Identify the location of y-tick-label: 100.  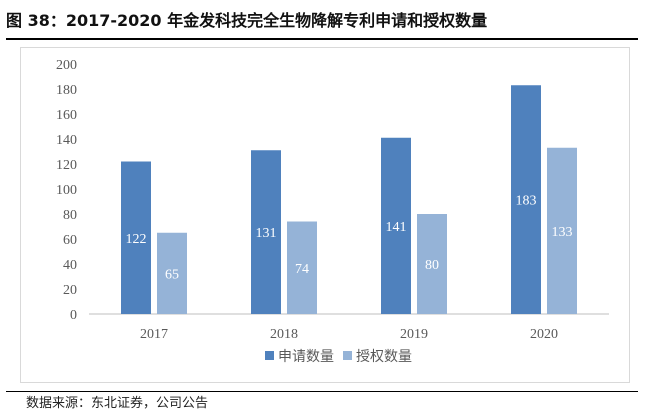
(66, 190).